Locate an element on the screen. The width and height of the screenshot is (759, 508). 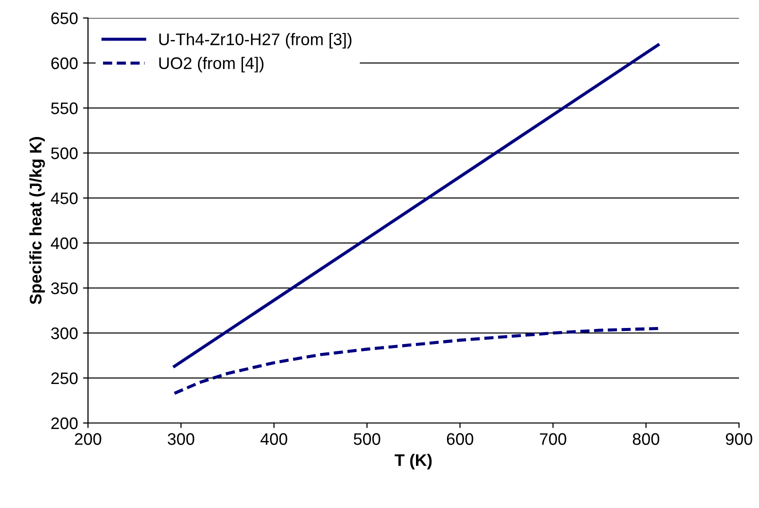
y-tick-label: 650 is located at coordinates (64, 18).